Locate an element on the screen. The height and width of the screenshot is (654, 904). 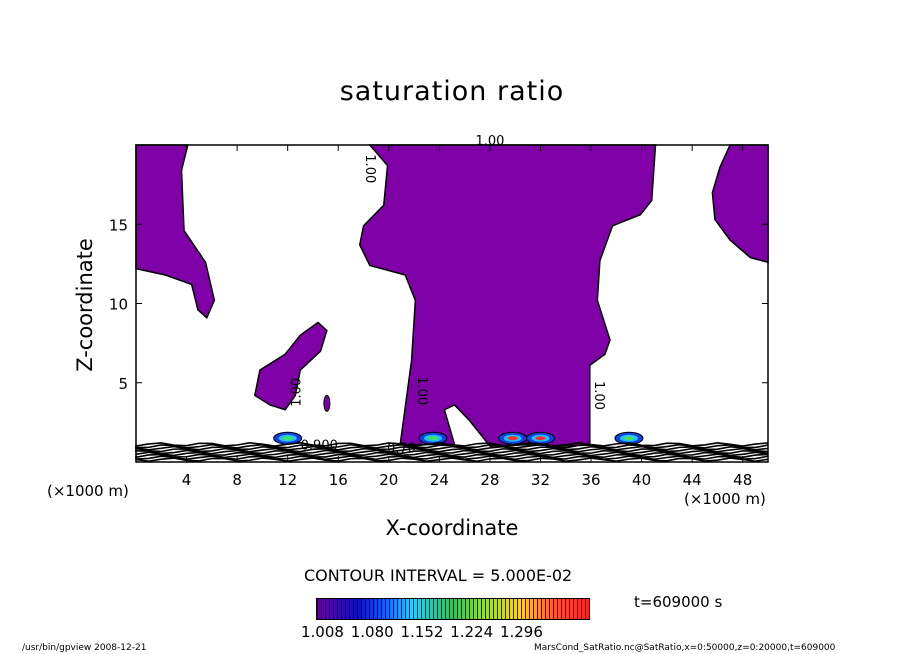
x-tick-label: 44 is located at coordinates (692, 480).